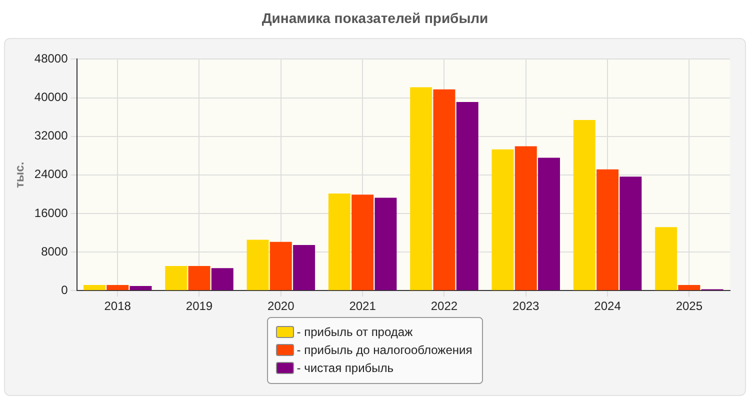 The image size is (750, 400). What do you see at coordinates (118, 306) in the screenshot?
I see `x-tick-label: 2018` at bounding box center [118, 306].